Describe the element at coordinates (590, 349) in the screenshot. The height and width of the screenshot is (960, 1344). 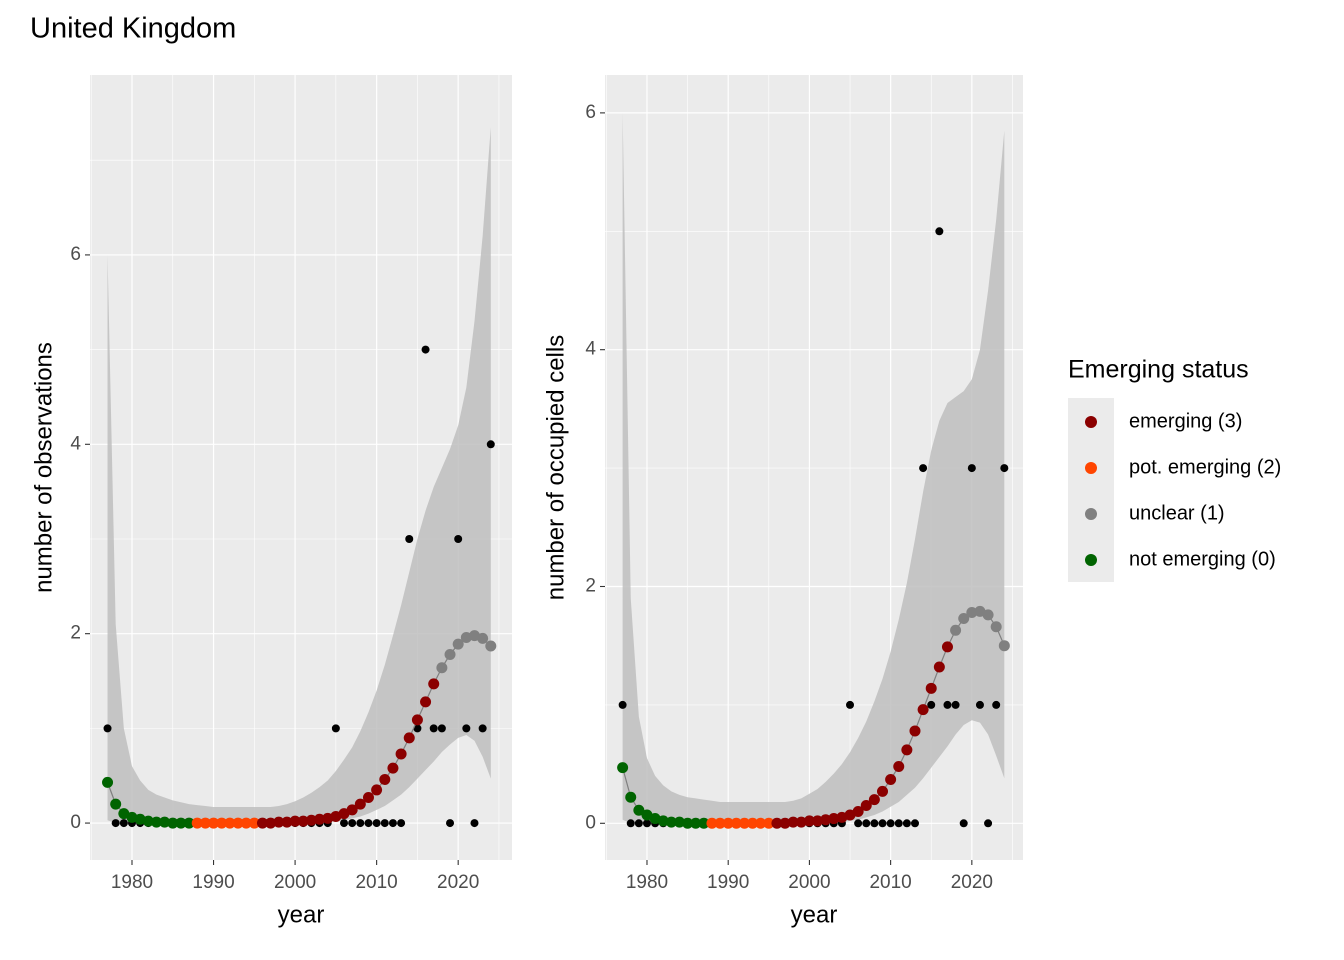
I see `y-tick-label: 4` at that location.